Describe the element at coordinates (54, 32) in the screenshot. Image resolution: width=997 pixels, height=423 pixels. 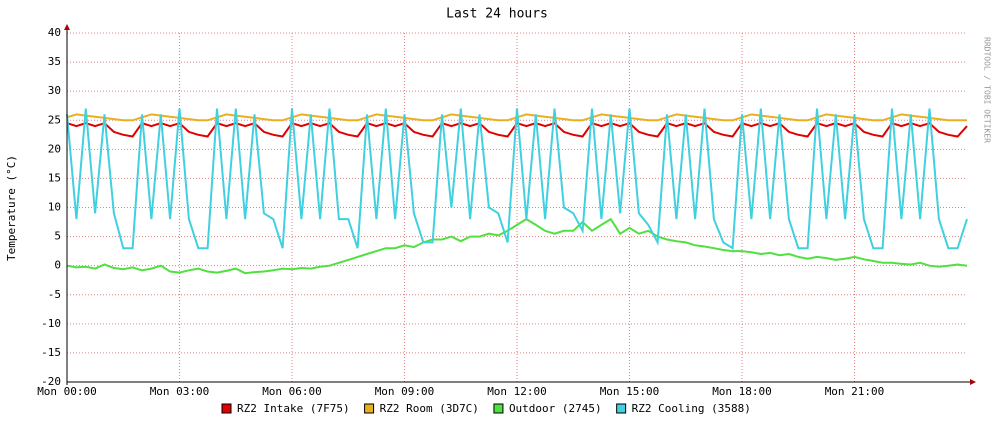
I see `y-tick-label: 40` at that location.